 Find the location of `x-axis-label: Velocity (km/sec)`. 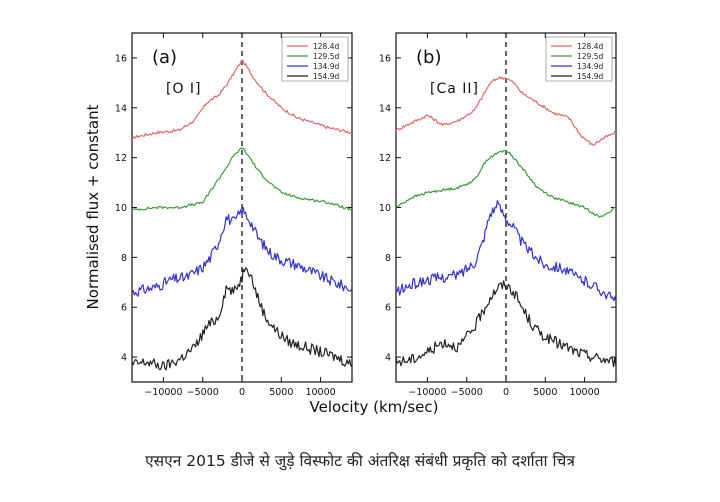

x-axis-label: Velocity (km/sec) is located at coordinates (374, 407).